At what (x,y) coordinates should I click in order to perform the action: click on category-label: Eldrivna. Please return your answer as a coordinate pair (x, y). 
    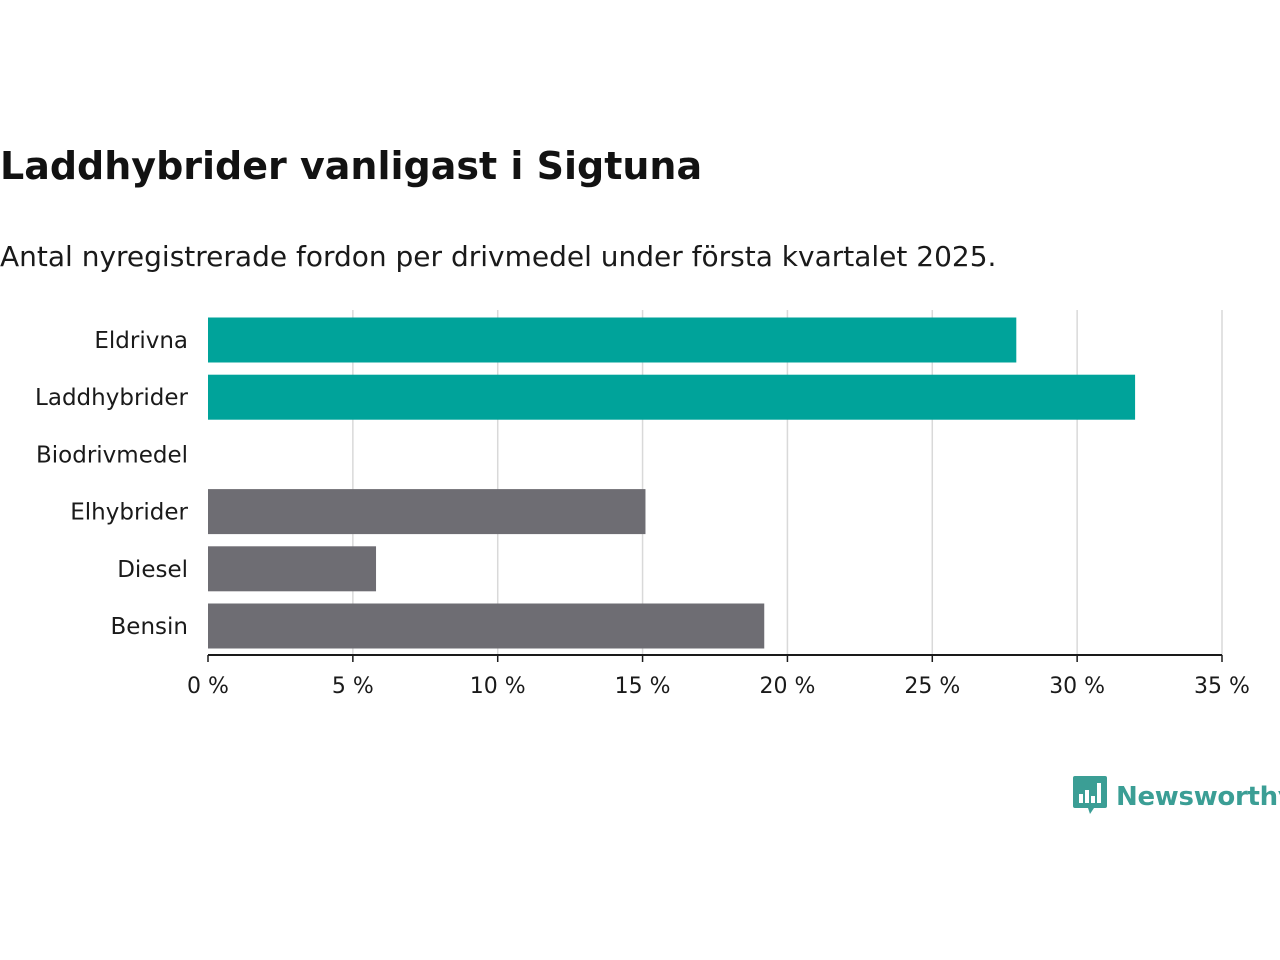
    Looking at the image, I should click on (141, 341).